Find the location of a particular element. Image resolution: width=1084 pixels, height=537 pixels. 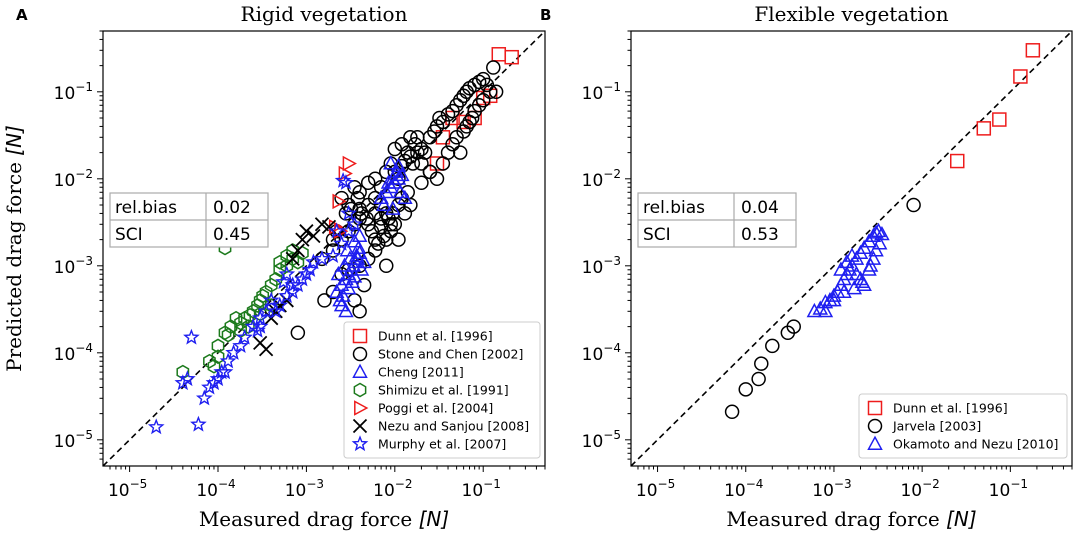

y-tick-label: 10⁻⁵ is located at coordinates (601, 440).